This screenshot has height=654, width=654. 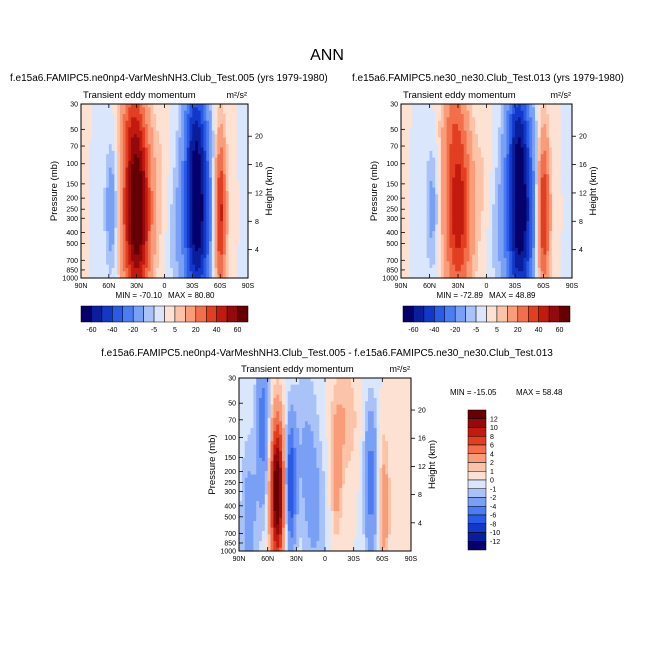 What do you see at coordinates (269, 190) in the screenshot?
I see `y2-axis-title: Height (km)` at bounding box center [269, 190].